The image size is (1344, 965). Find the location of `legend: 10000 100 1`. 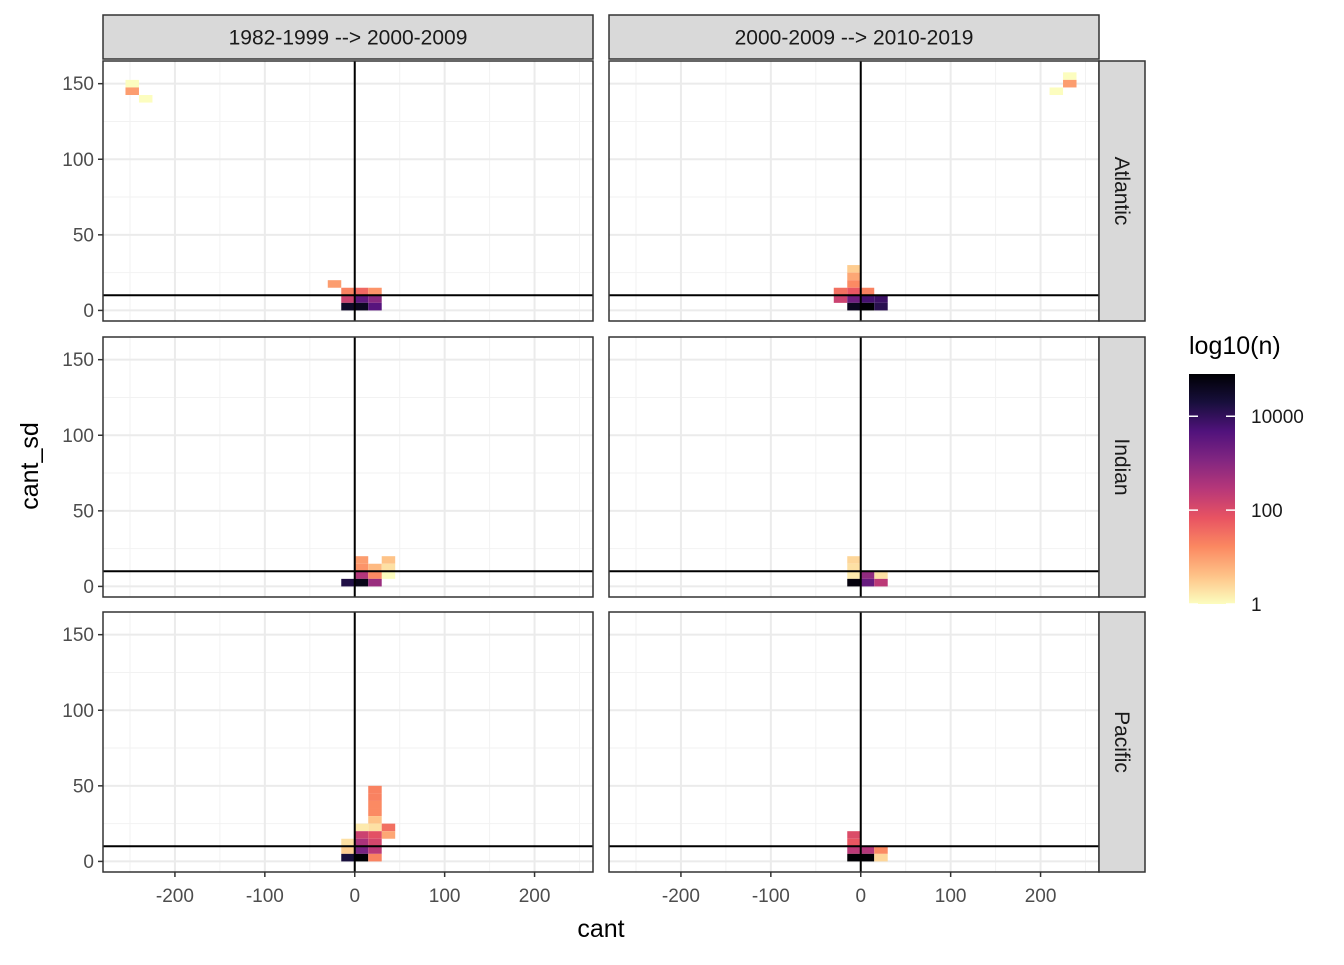

legend: 10000 100 1 is located at coordinates (1246, 495).